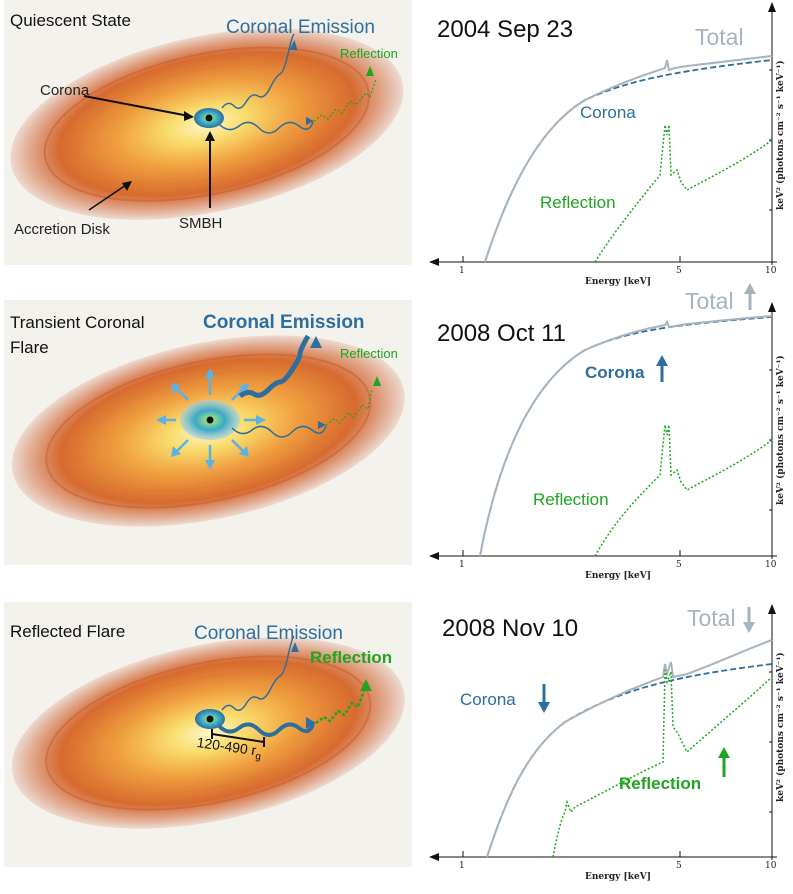  Describe the element at coordinates (62, 229) in the screenshot. I see `accretion-disk-label: Accretion Disk` at that location.